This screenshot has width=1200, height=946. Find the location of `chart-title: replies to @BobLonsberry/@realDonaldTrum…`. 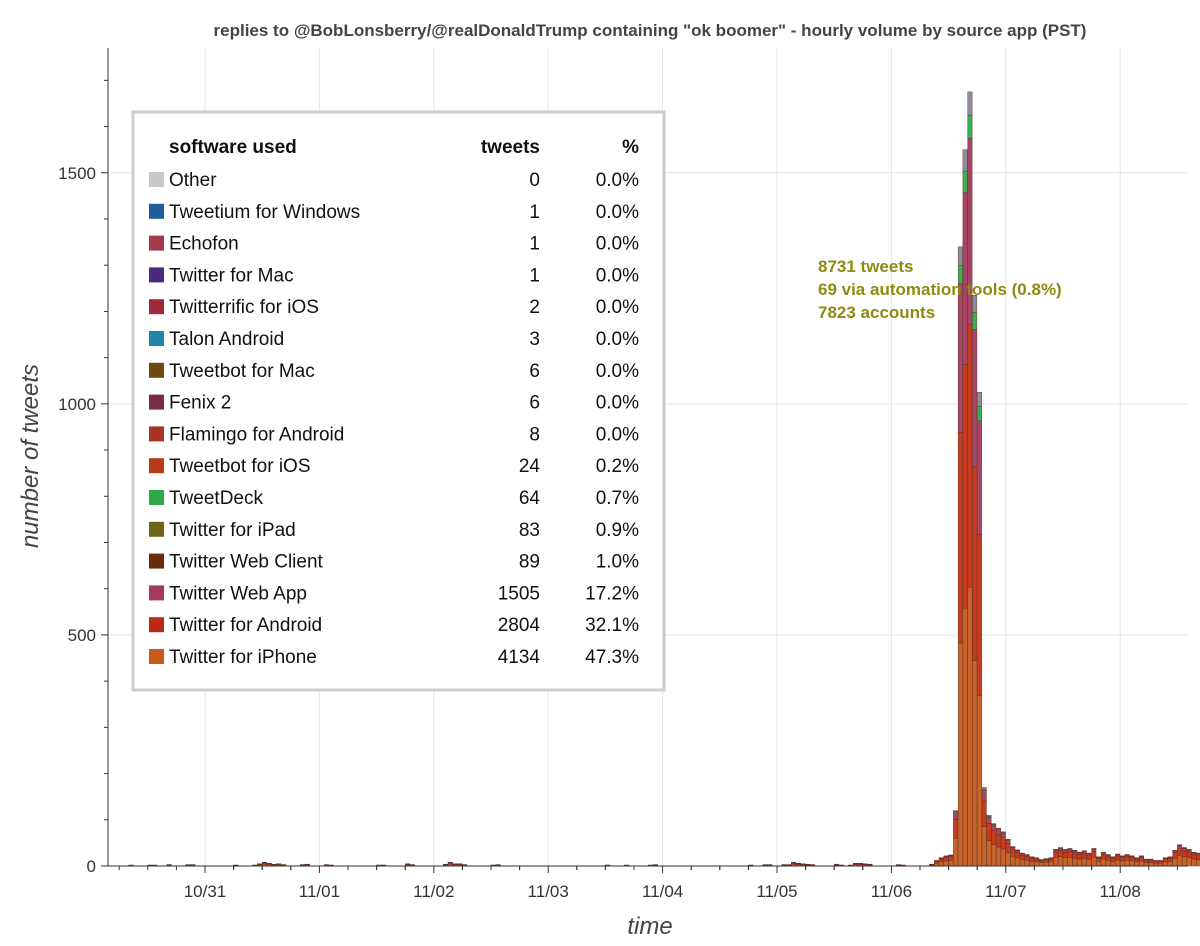

chart-title: replies to @BobLonsberry/@realDonaldTrum… is located at coordinates (650, 30).